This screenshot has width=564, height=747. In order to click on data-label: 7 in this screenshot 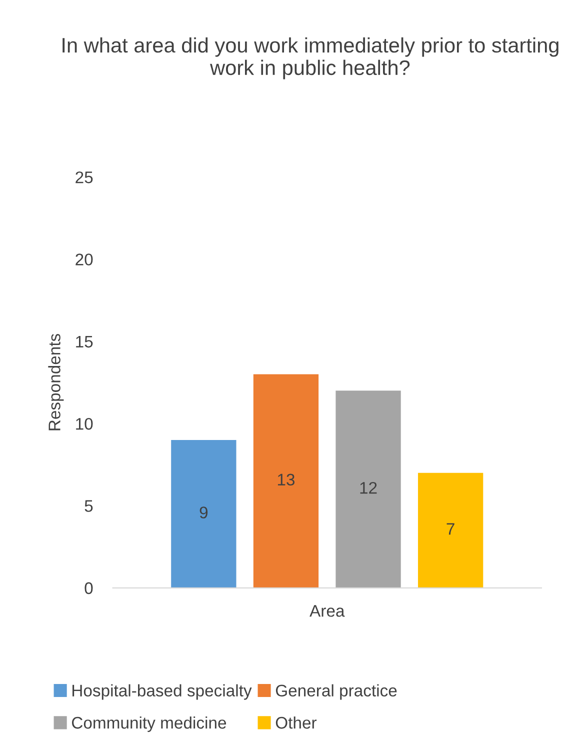, I will do `click(450, 529)`.